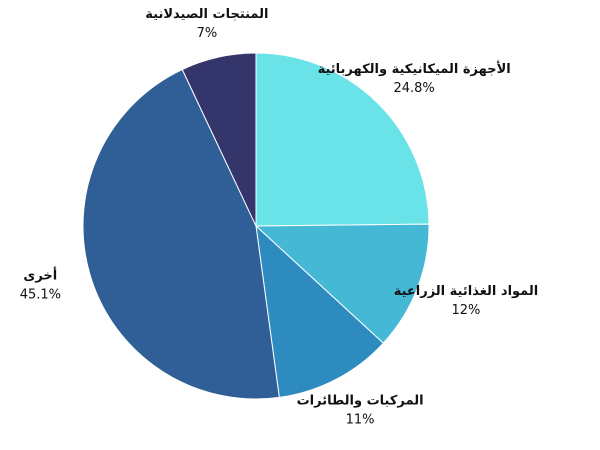 The width and height of the screenshot is (600, 450). What do you see at coordinates (466, 310) in the screenshot?
I see `value-label: 12%` at bounding box center [466, 310].